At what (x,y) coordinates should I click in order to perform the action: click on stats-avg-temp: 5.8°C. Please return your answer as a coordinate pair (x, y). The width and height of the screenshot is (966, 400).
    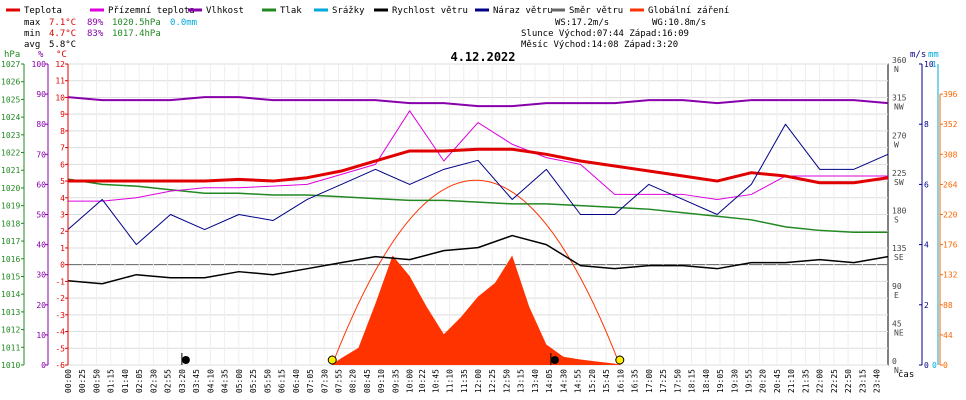
    Looking at the image, I should click on (62, 45).